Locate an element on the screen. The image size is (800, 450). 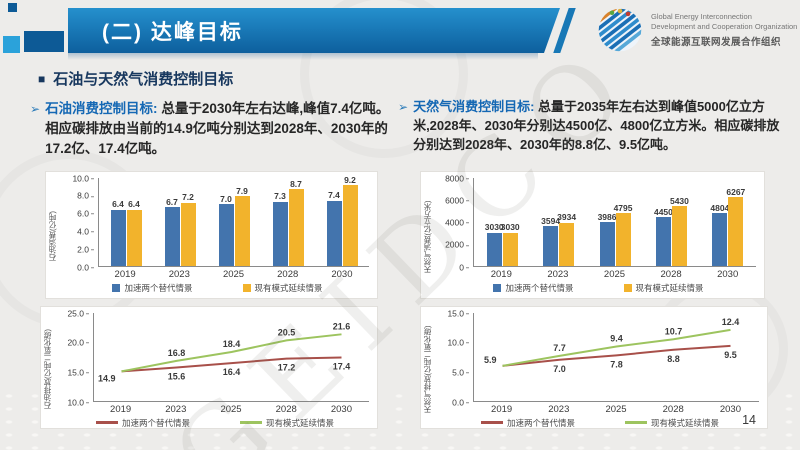
y-tick-label: 15.0 is located at coordinates (78, 372).